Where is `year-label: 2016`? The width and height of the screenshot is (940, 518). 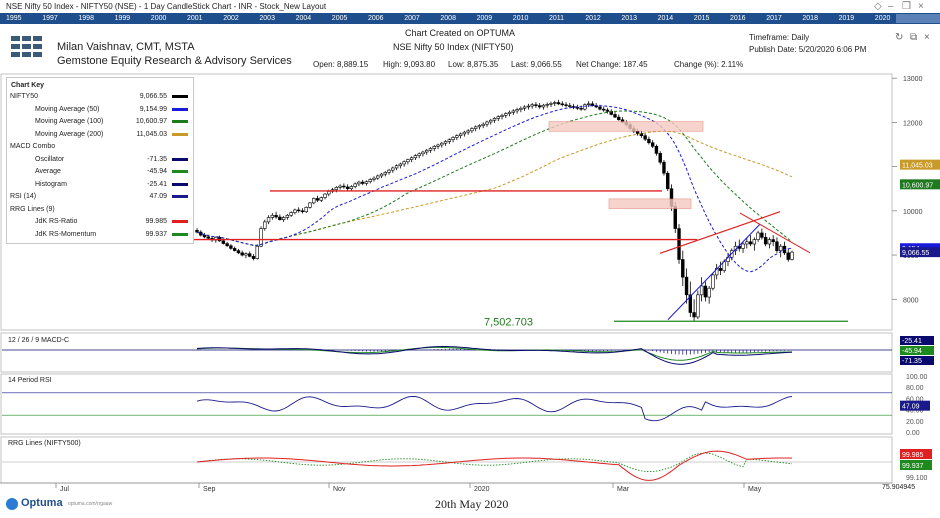
year-label: 2016 is located at coordinates (738, 18).